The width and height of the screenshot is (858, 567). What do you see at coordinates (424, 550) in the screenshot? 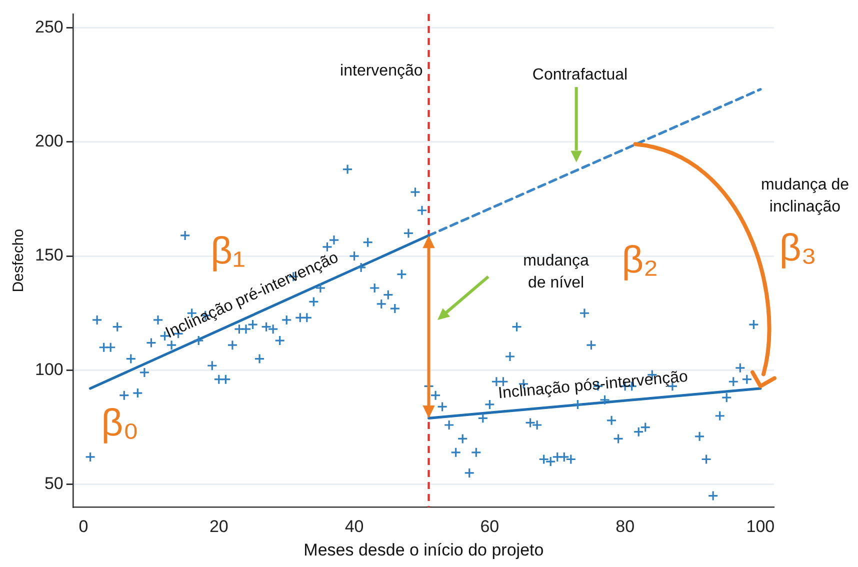
I see `x-axis-title: Meses desde o início do projeto` at bounding box center [424, 550].